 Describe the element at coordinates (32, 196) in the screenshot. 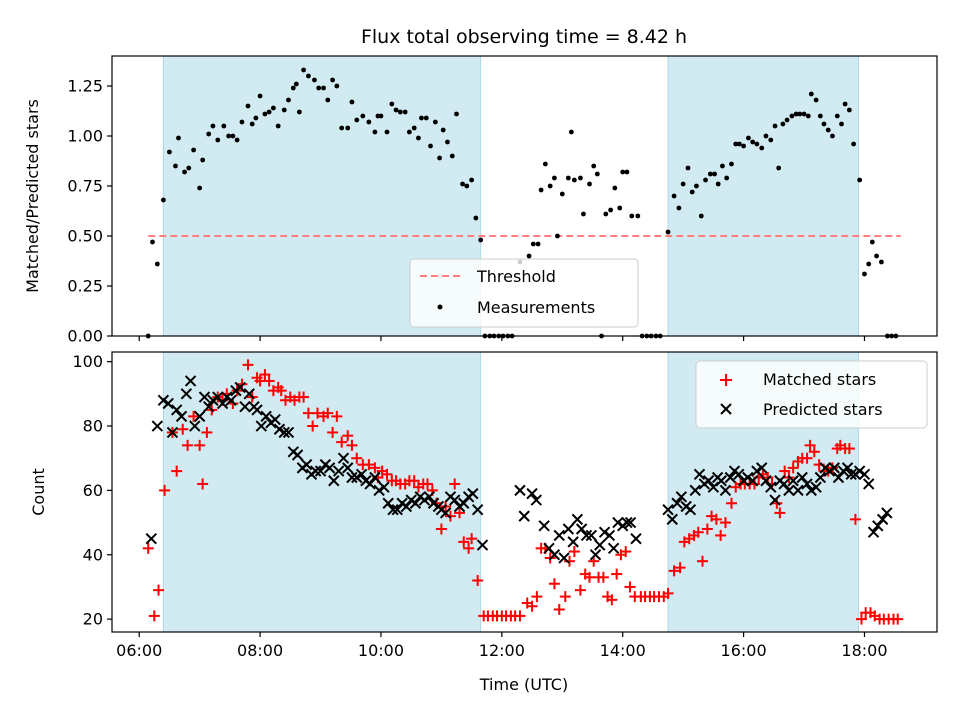

I see `top-y-axis-label: Matched/Predicted stars` at that location.